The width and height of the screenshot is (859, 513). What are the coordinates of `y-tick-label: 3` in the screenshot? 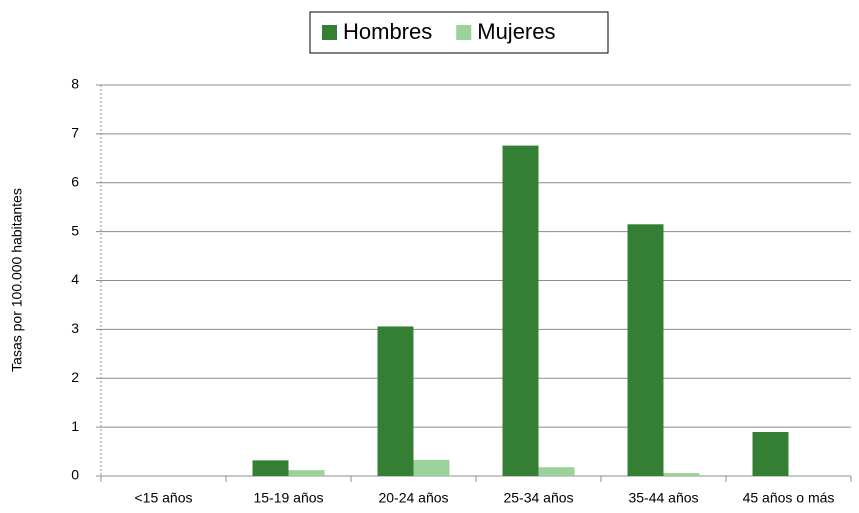 It's located at (75, 328).